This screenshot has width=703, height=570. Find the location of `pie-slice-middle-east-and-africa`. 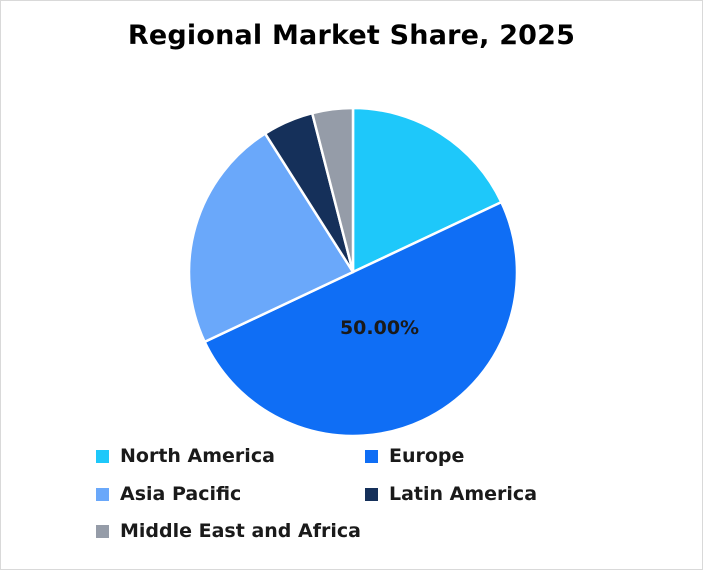

pie-slice-middle-east-and-africa is located at coordinates (332, 190).